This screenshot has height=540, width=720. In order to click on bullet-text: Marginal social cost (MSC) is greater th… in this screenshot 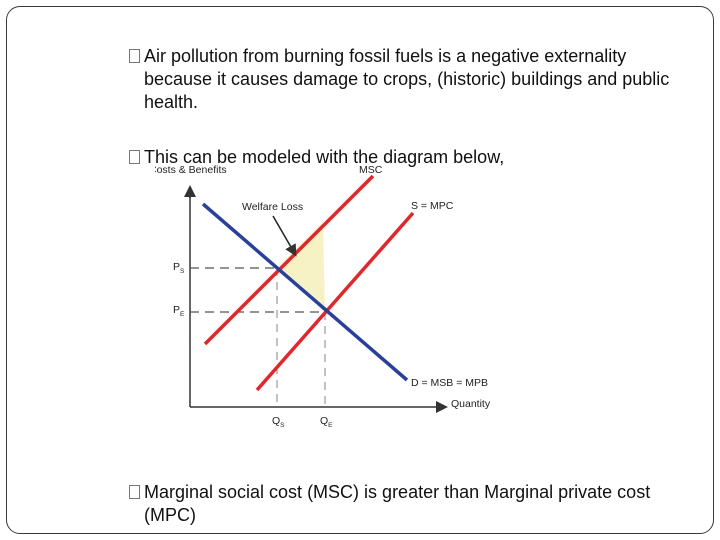, I will do `click(397, 503)`.